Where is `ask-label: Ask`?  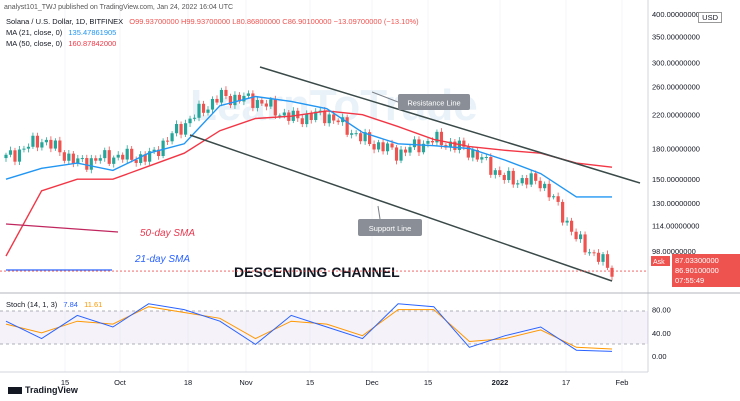
ask-label: Ask is located at coordinates (659, 262).